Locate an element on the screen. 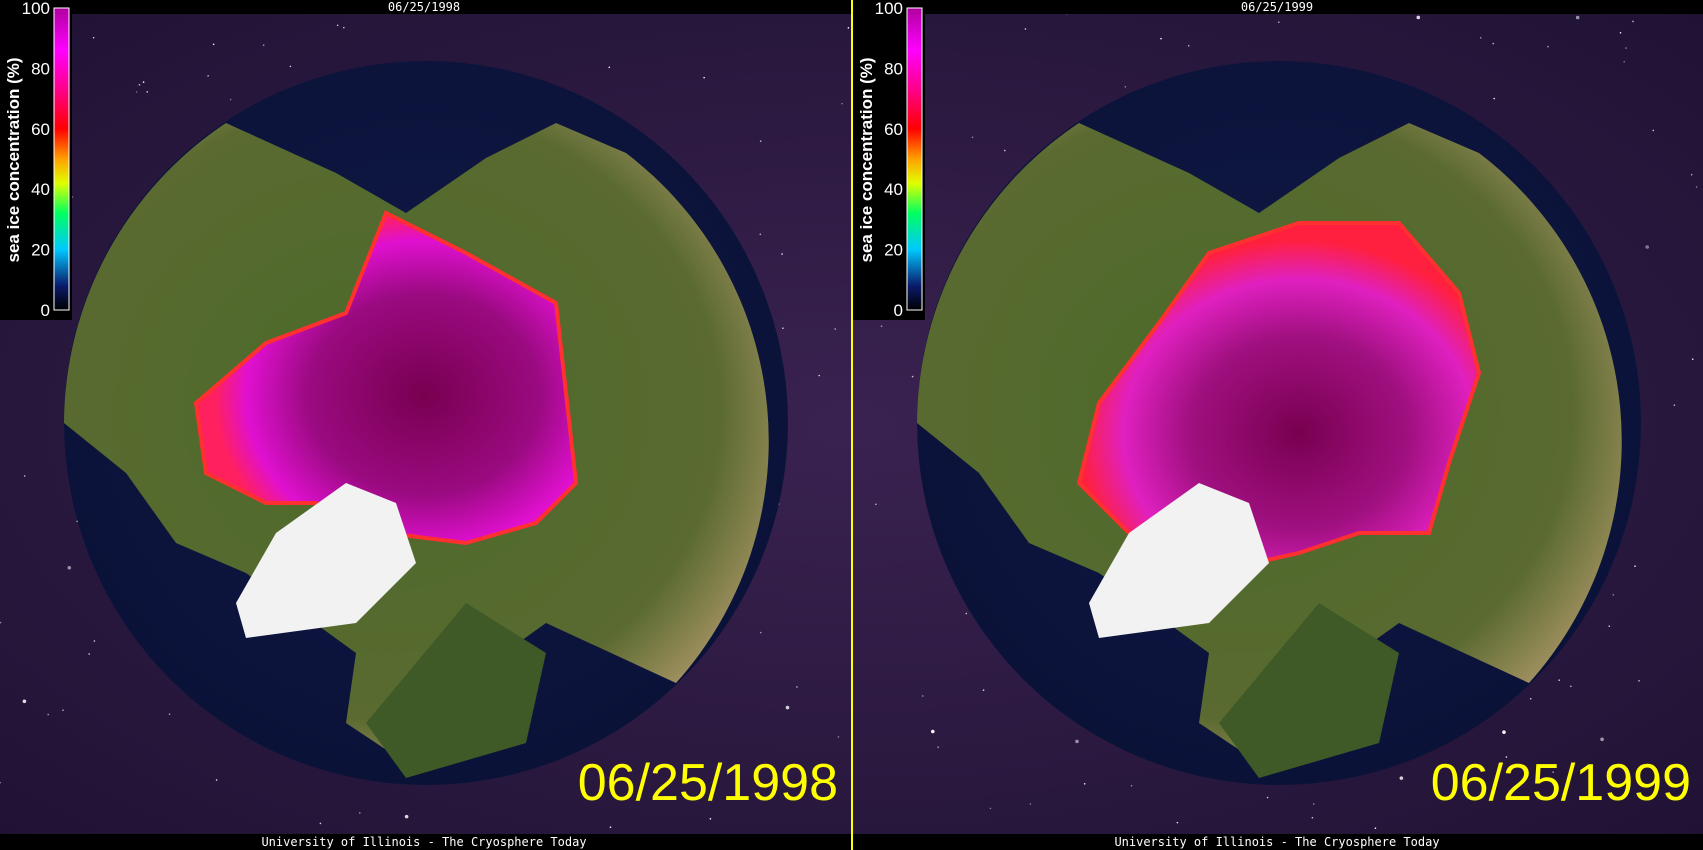  date-label: 06/25/1999 is located at coordinates (1561, 783).